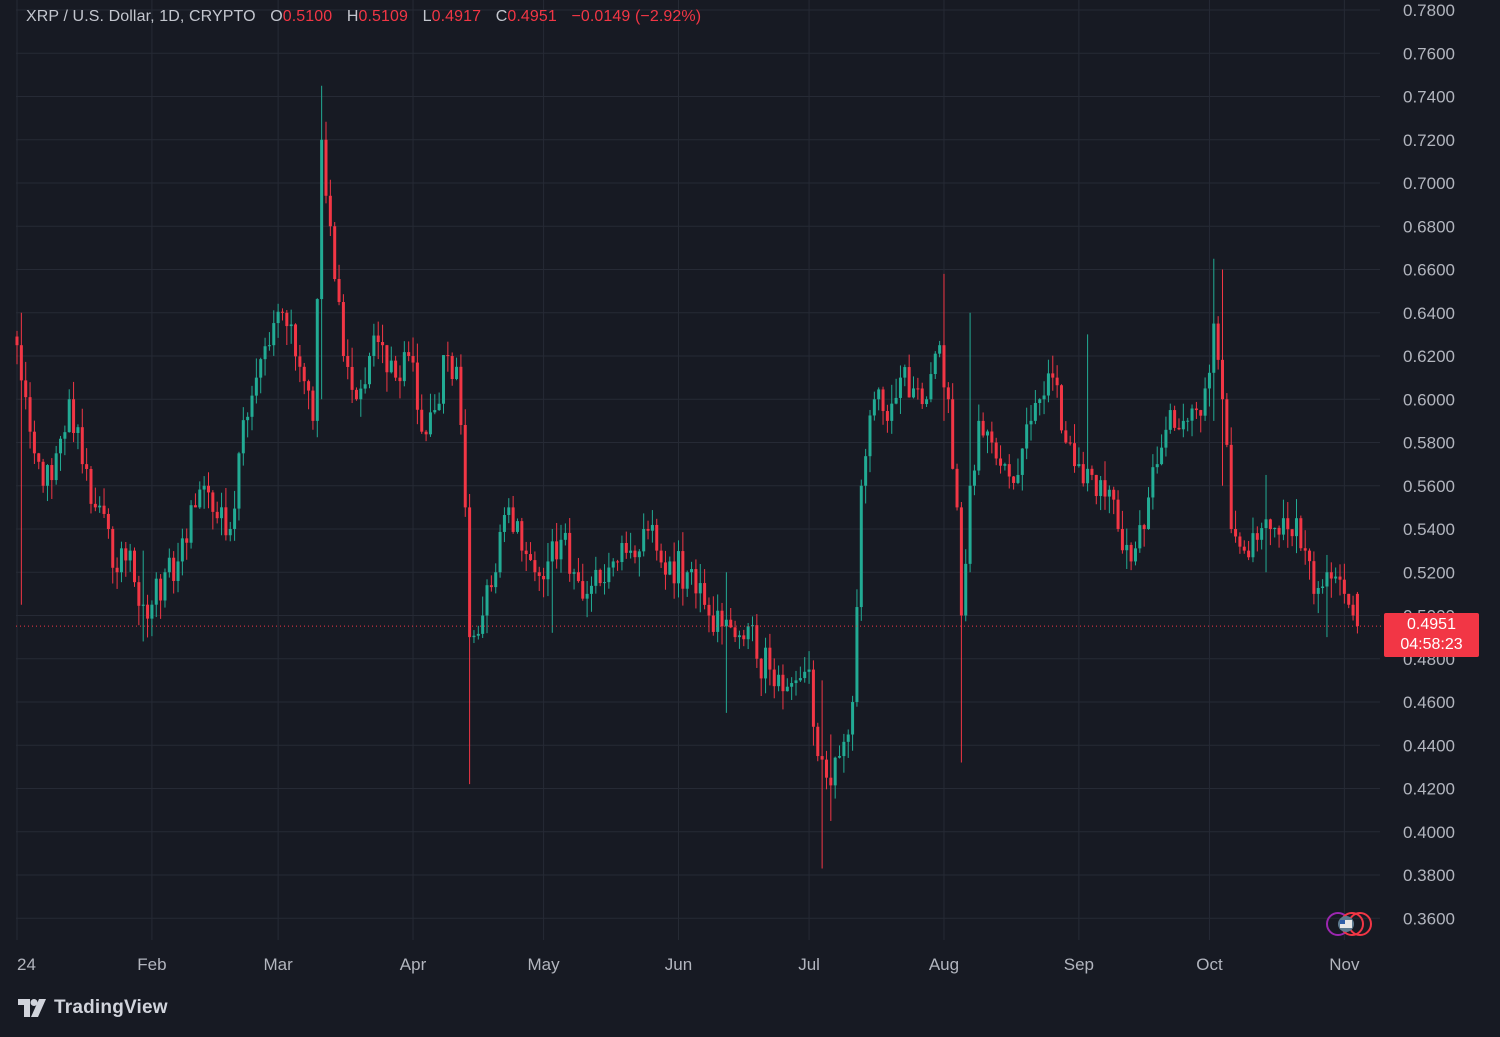 Image resolution: width=1500 pixels, height=1037 pixels. I want to click on open-label: O, so click(276, 16).